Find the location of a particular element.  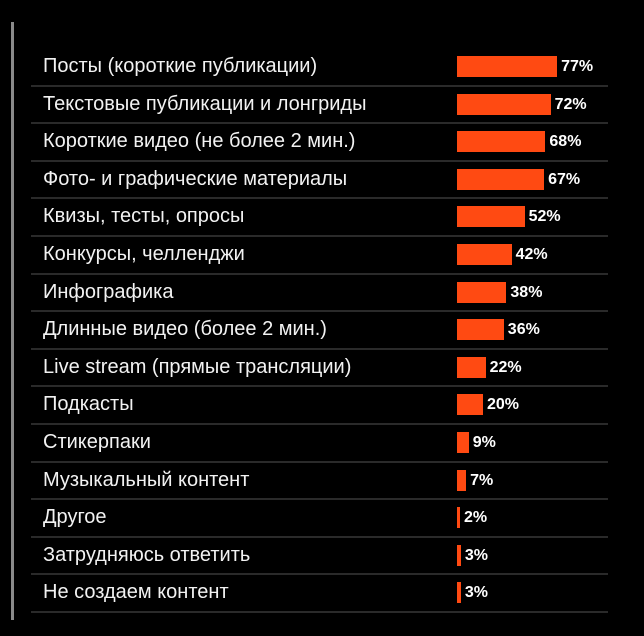

category-label: Подкасты is located at coordinates (88, 404).